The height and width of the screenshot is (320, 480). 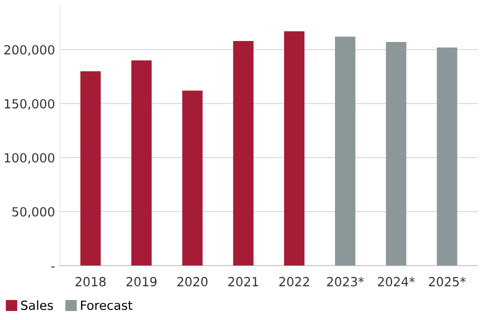 I want to click on x-tick-label: 2019, so click(x=141, y=281).